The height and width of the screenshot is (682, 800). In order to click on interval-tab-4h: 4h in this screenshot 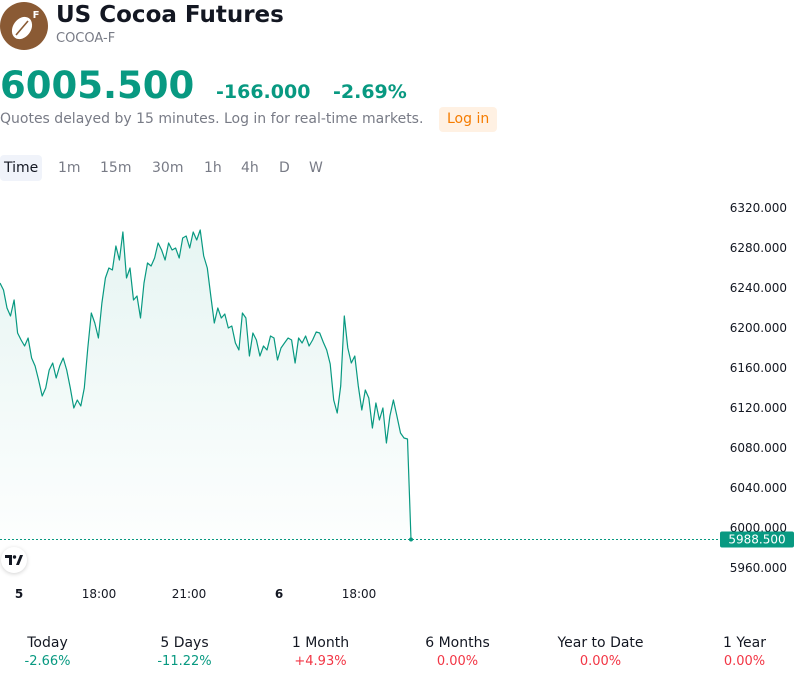, I will do `click(250, 168)`.